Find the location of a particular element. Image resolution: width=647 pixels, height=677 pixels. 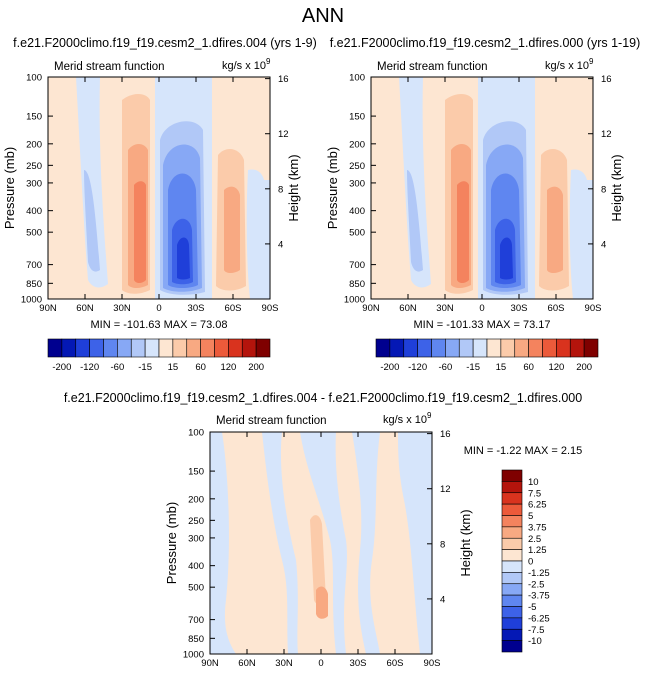

panel-2-units-exp: 9 is located at coordinates (591, 61).